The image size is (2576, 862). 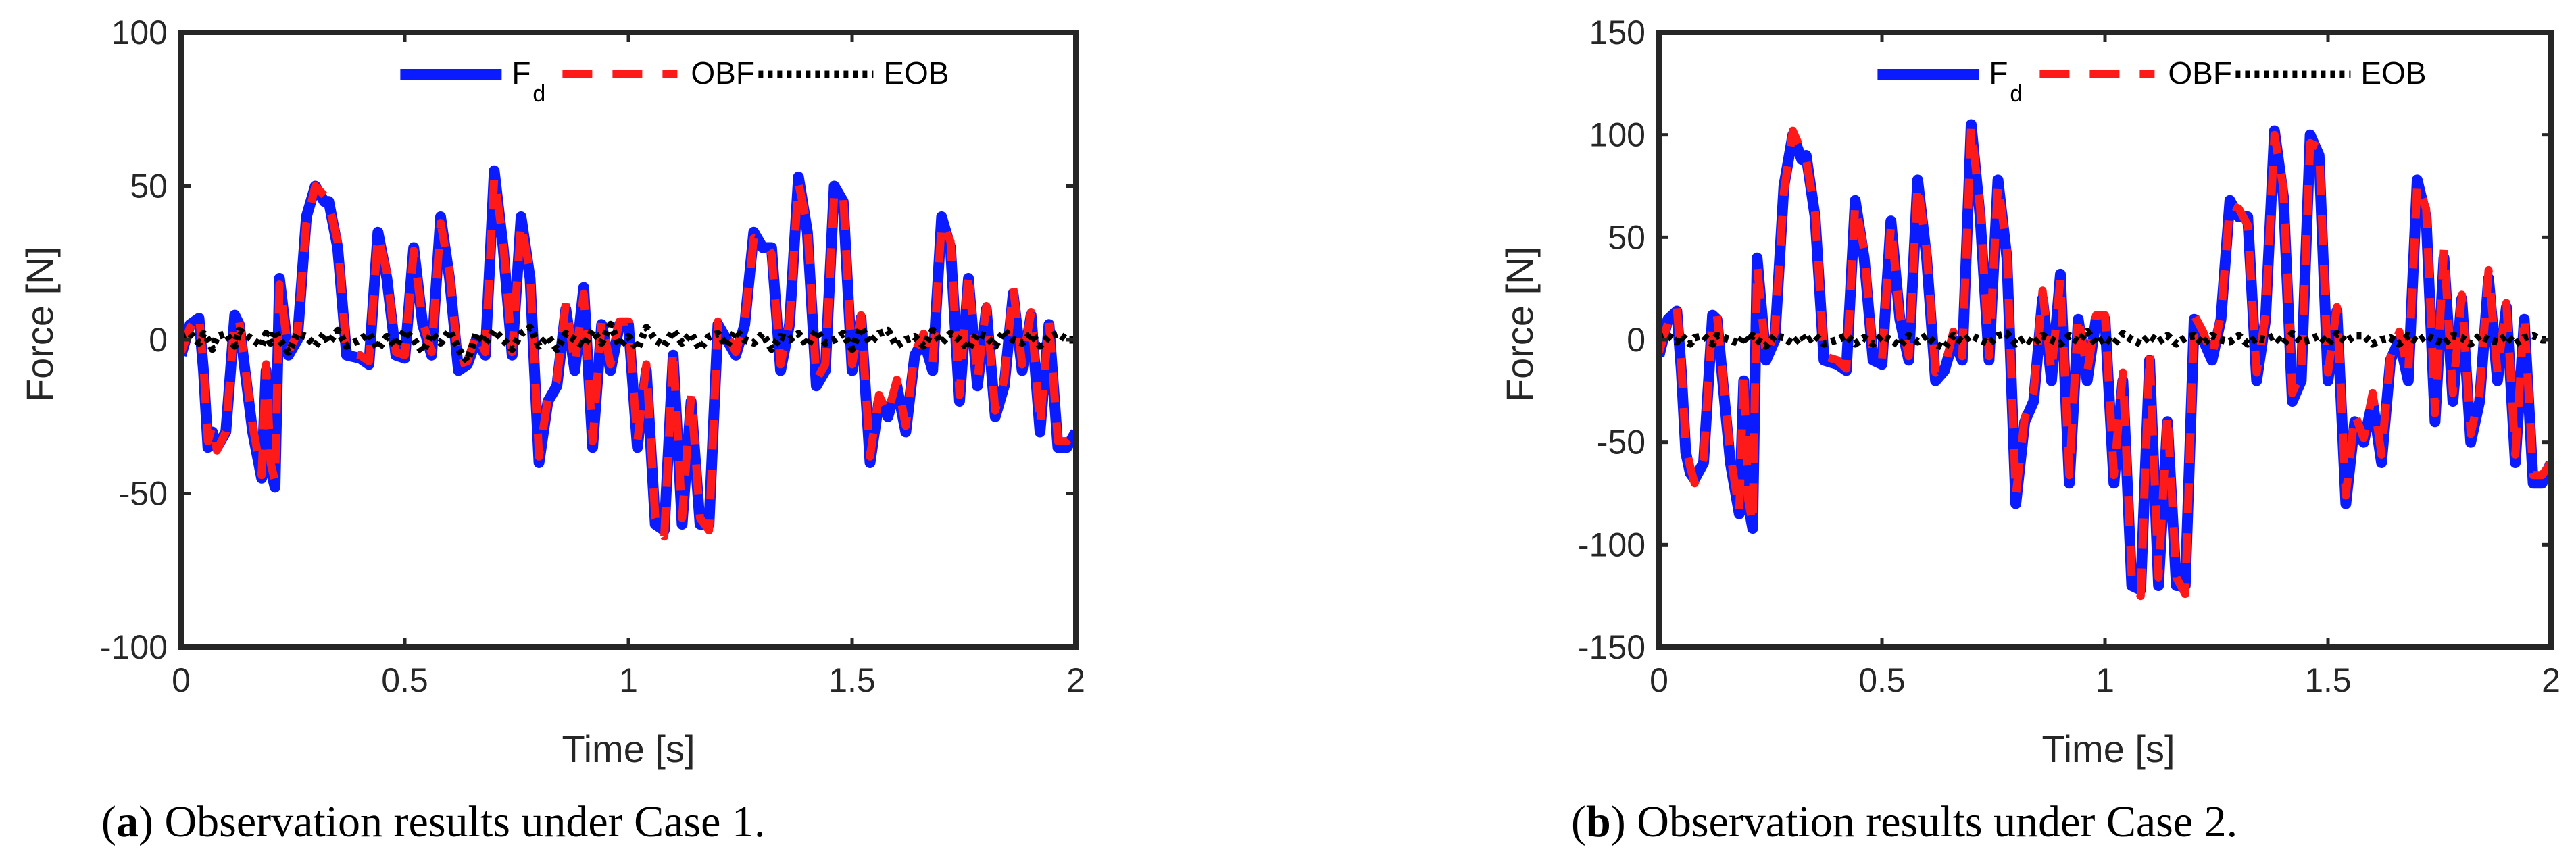 I want to click on series-line-obf-a, so click(x=629, y=357).